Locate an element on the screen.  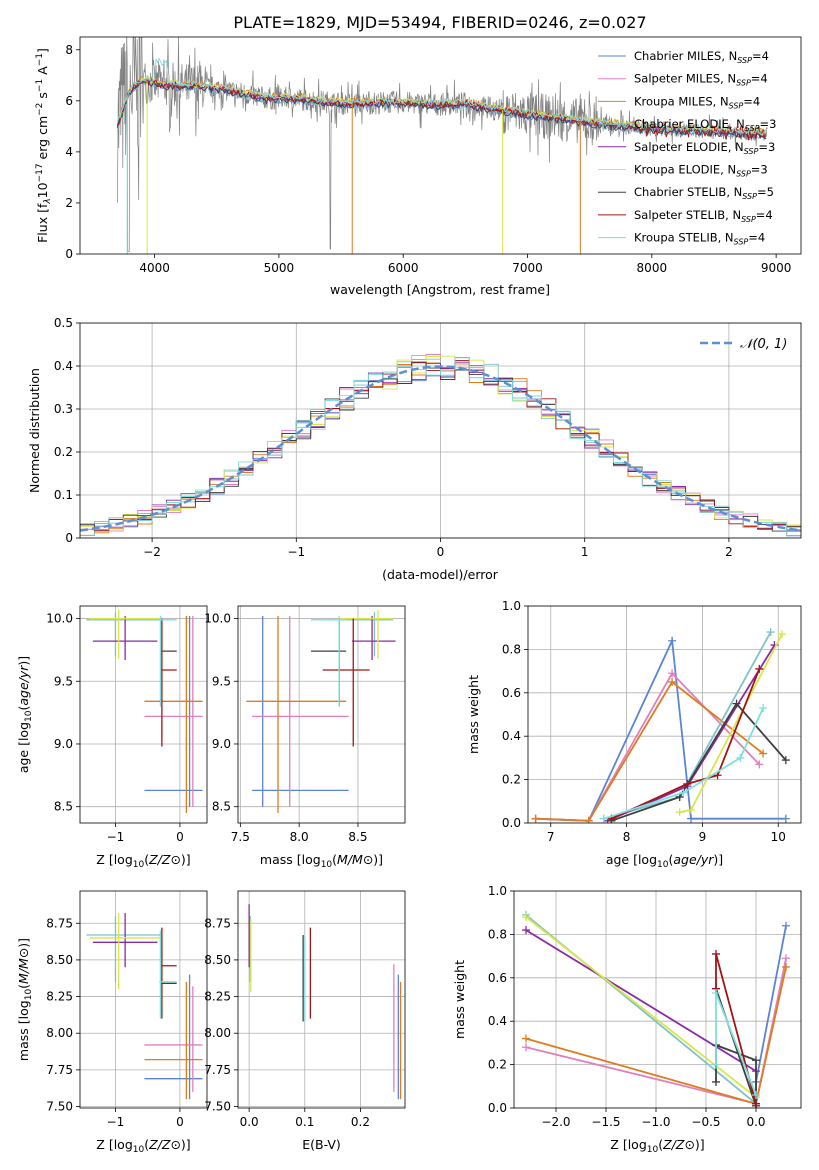
plot-area-age-vs-metallicity is located at coordinates (143, 714).